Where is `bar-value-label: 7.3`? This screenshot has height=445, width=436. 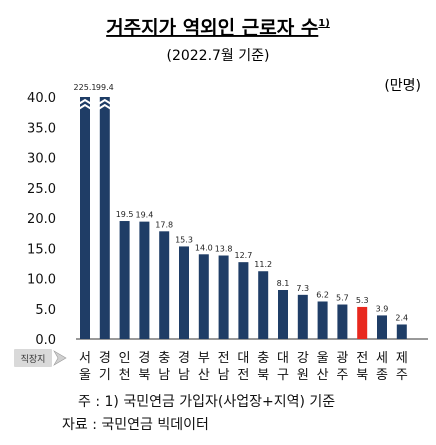 bar-value-label: 7.3 is located at coordinates (302, 288).